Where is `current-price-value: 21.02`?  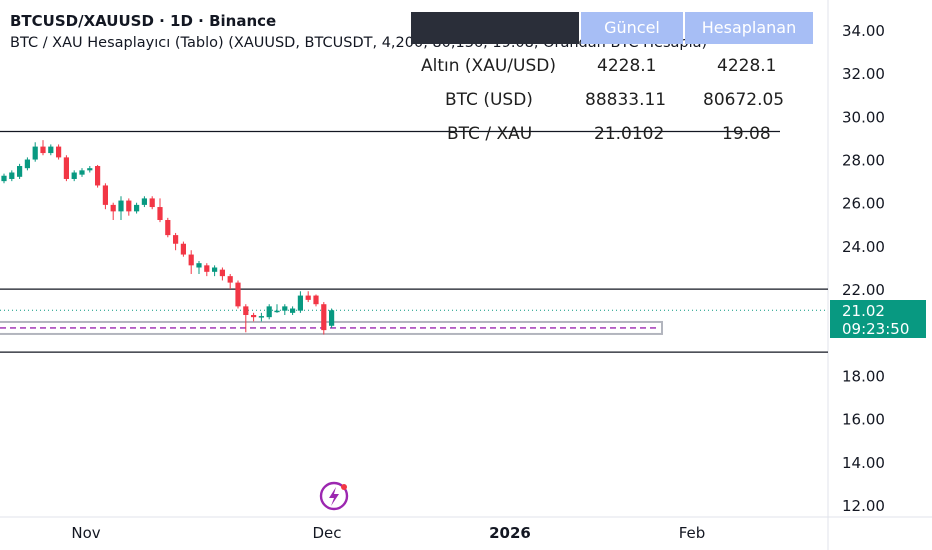
current-price-value: 21.02 is located at coordinates (863, 311).